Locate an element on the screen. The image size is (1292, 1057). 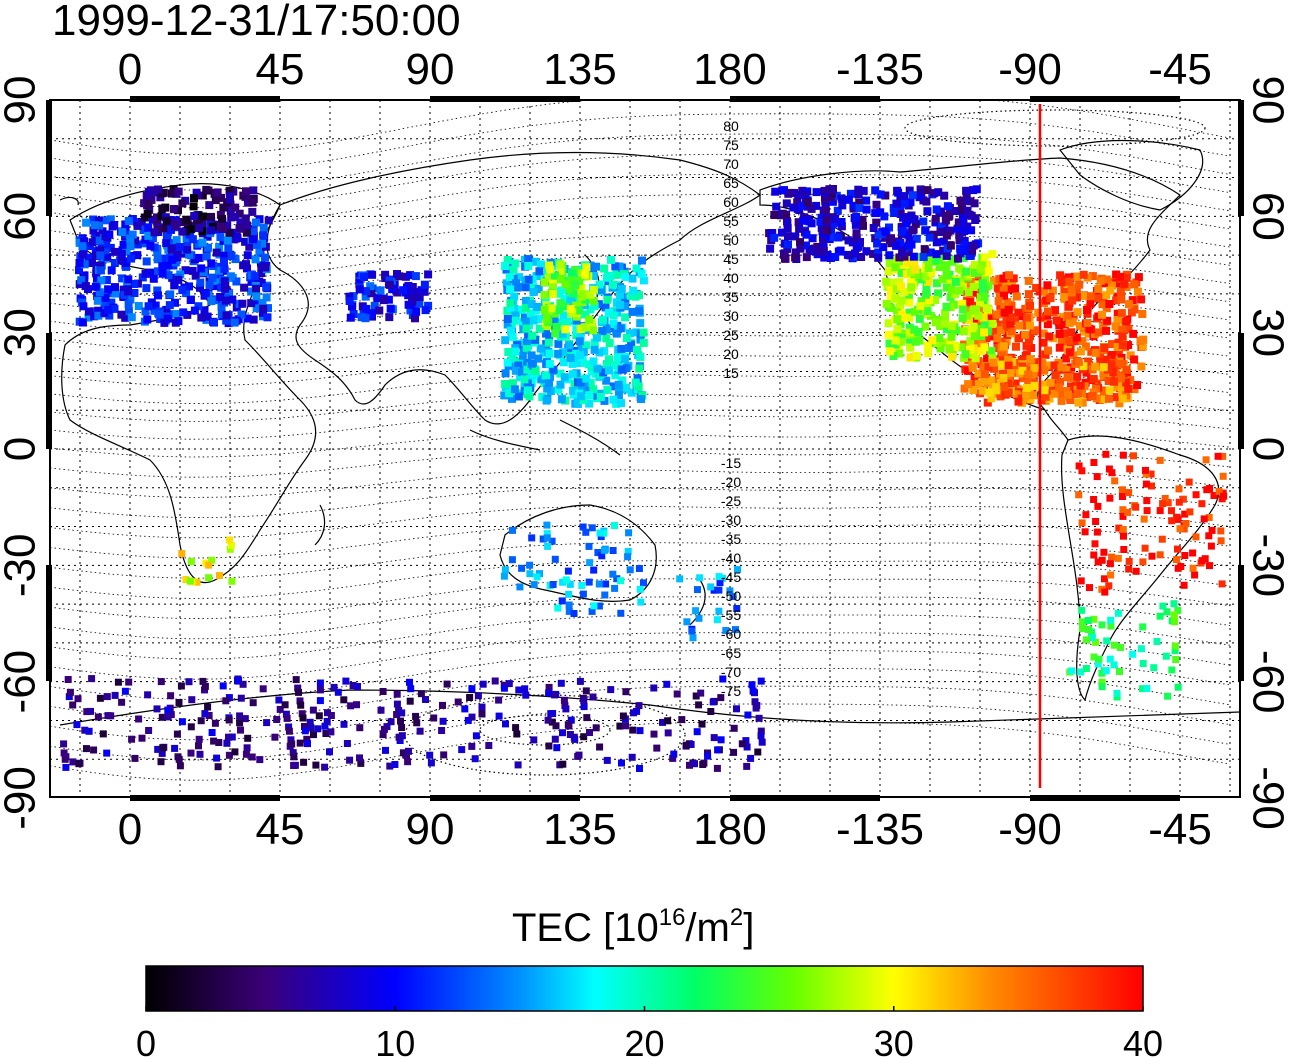
colorbar-tick-label: 40 is located at coordinates (1143, 1040).